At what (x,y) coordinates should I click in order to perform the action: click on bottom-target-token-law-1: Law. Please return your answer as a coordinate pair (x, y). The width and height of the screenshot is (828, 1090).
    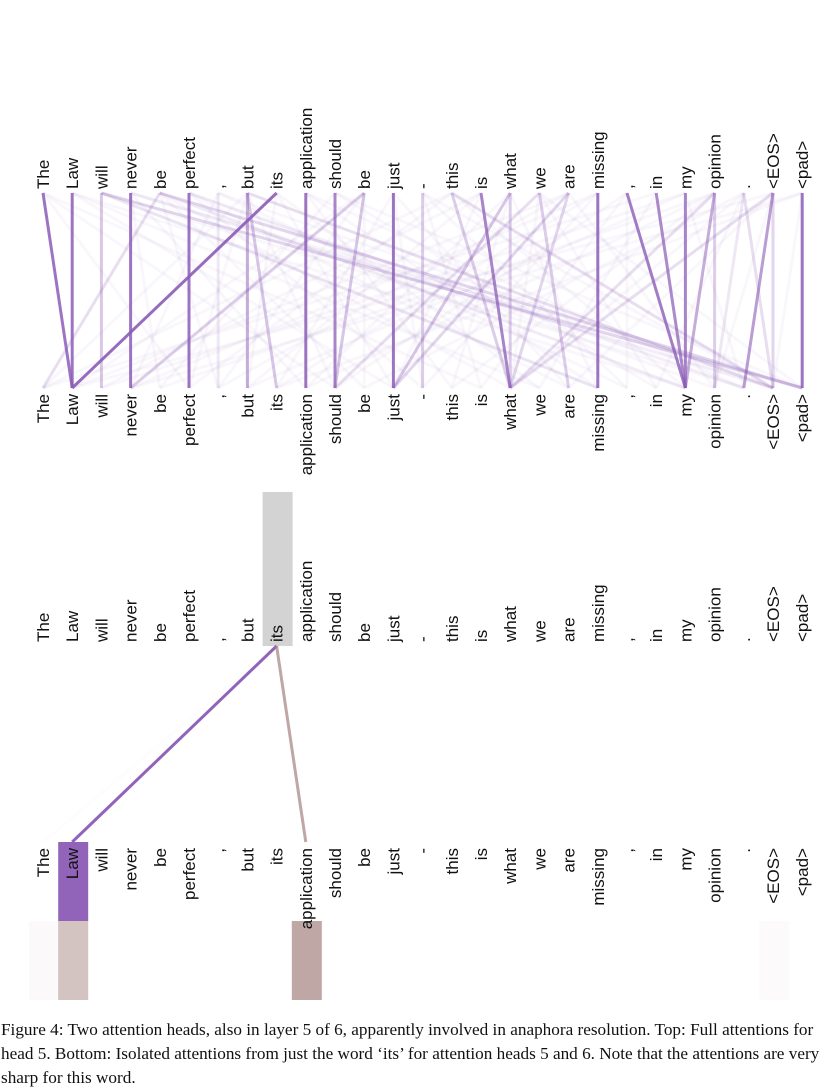
    Looking at the image, I should click on (72, 863).